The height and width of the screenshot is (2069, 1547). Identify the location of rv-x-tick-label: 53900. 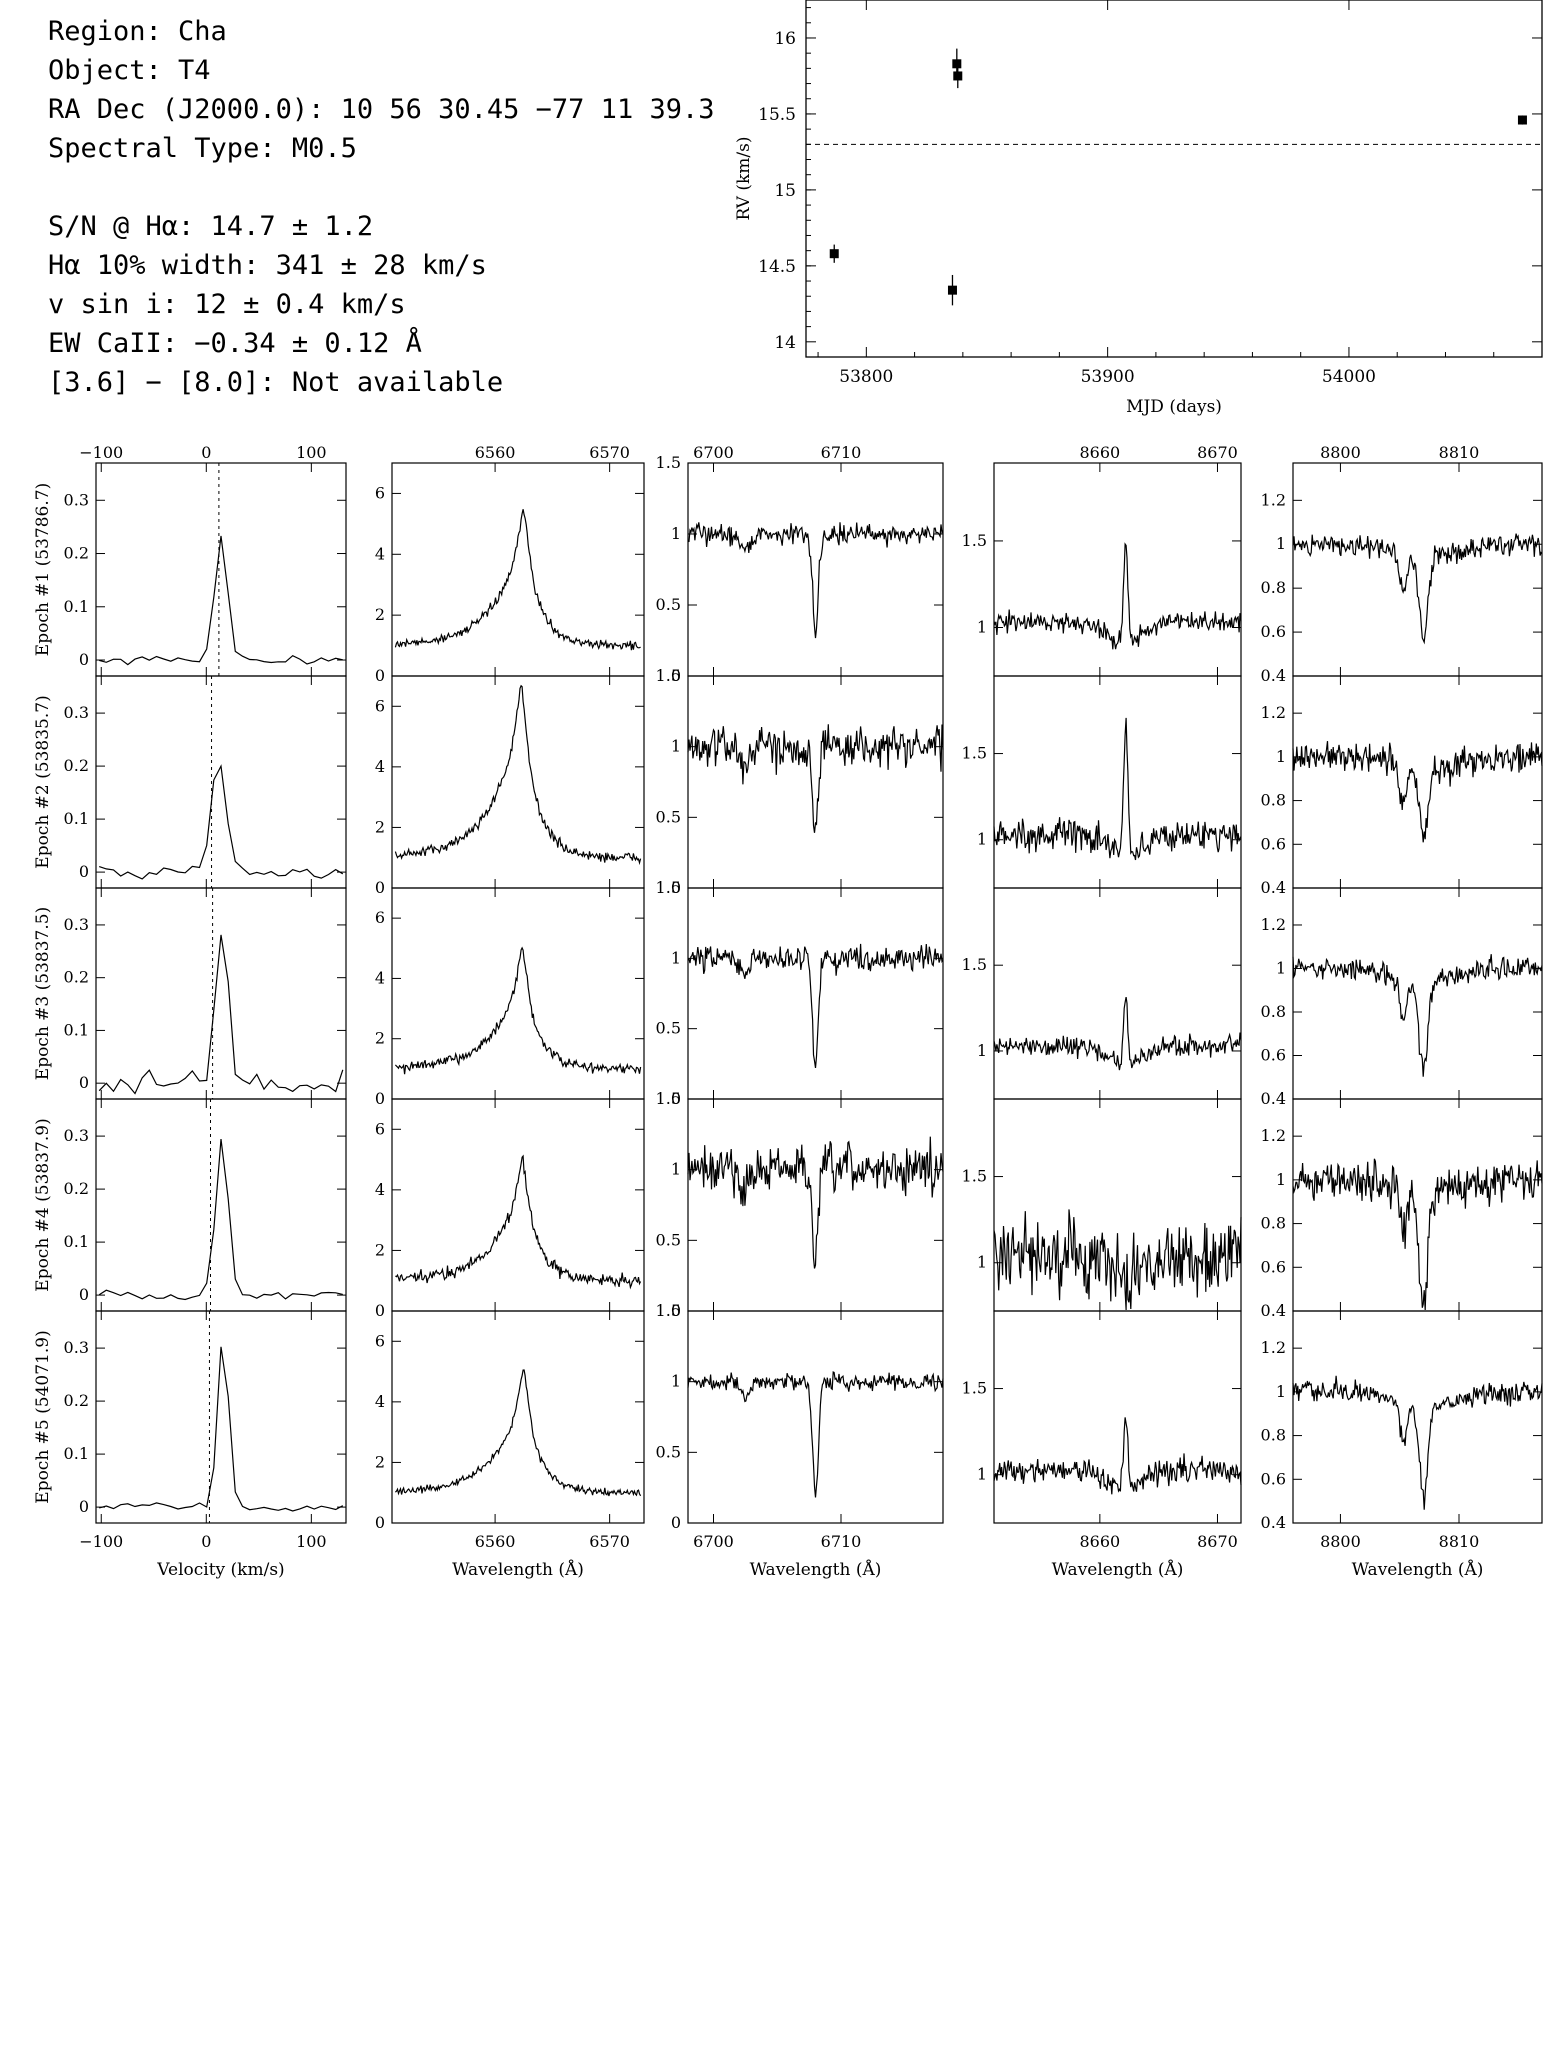
(1108, 377).